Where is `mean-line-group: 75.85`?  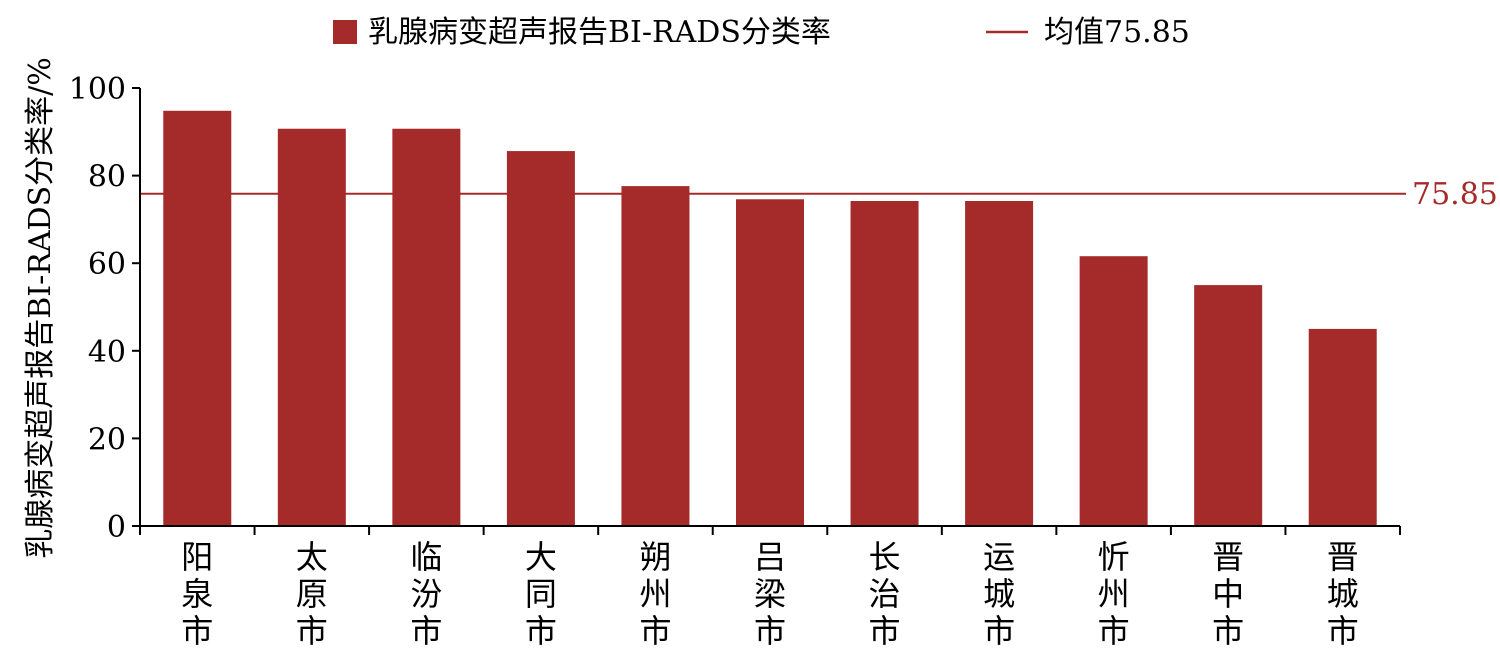 mean-line-group: 75.85 is located at coordinates (819, 194).